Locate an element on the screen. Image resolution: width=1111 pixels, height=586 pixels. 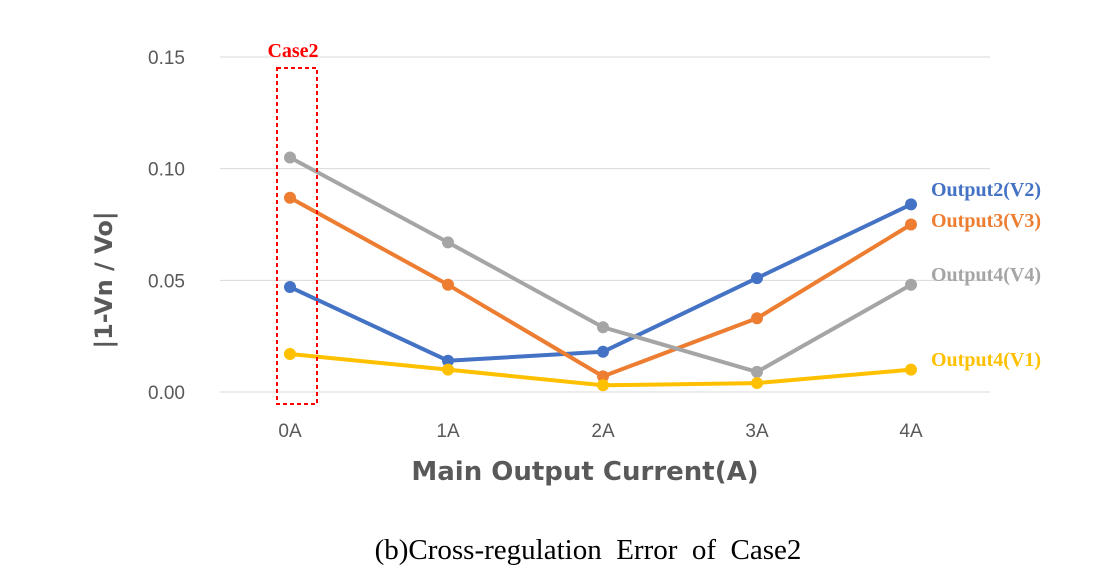
y-tick-label: 0.10 is located at coordinates (166, 170).